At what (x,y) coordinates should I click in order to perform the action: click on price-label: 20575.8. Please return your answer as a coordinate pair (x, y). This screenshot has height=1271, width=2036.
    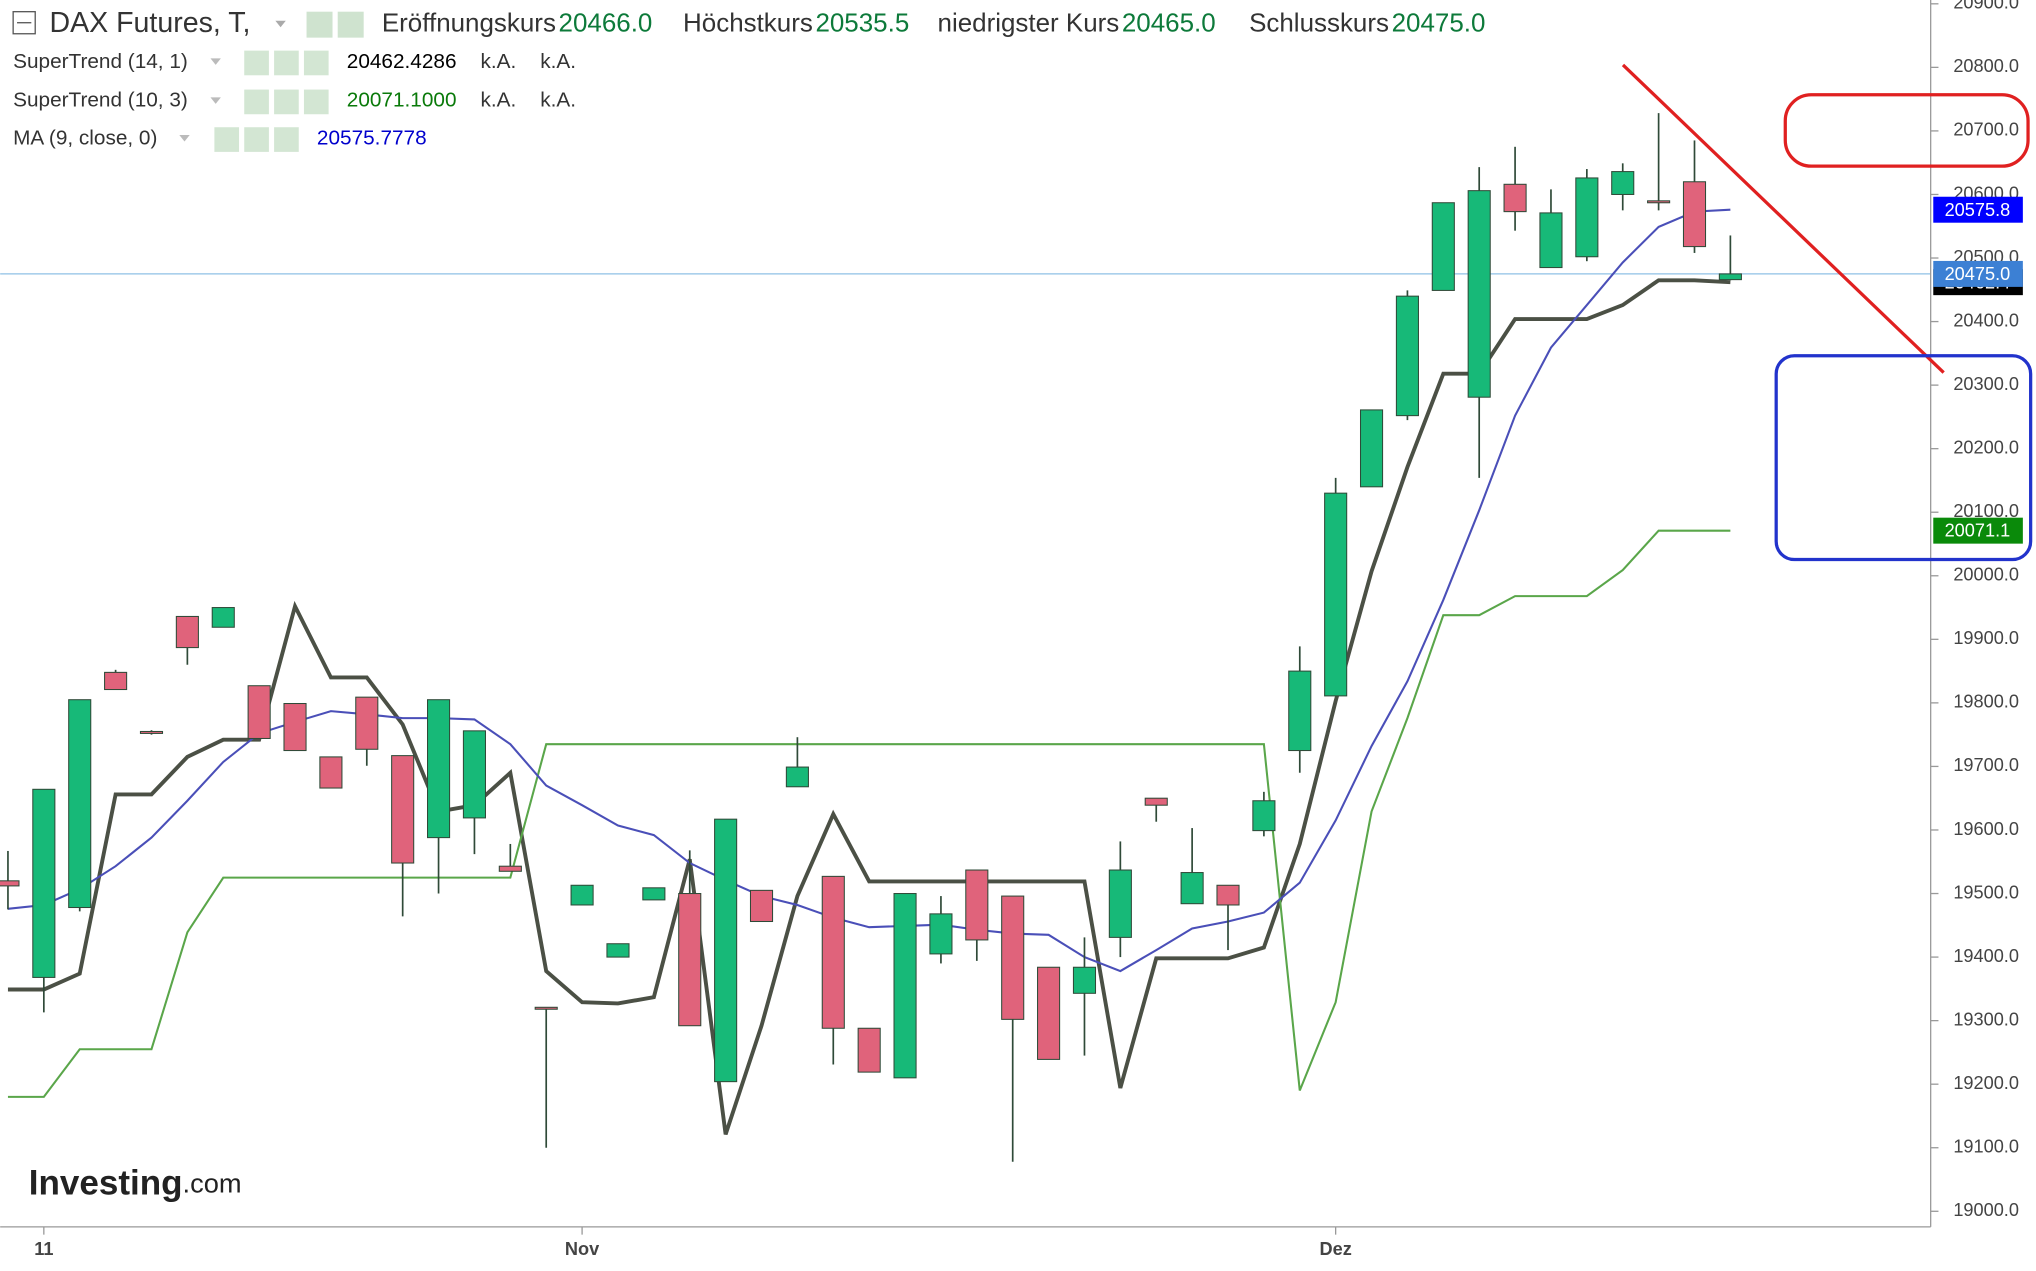
    Looking at the image, I should click on (1978, 210).